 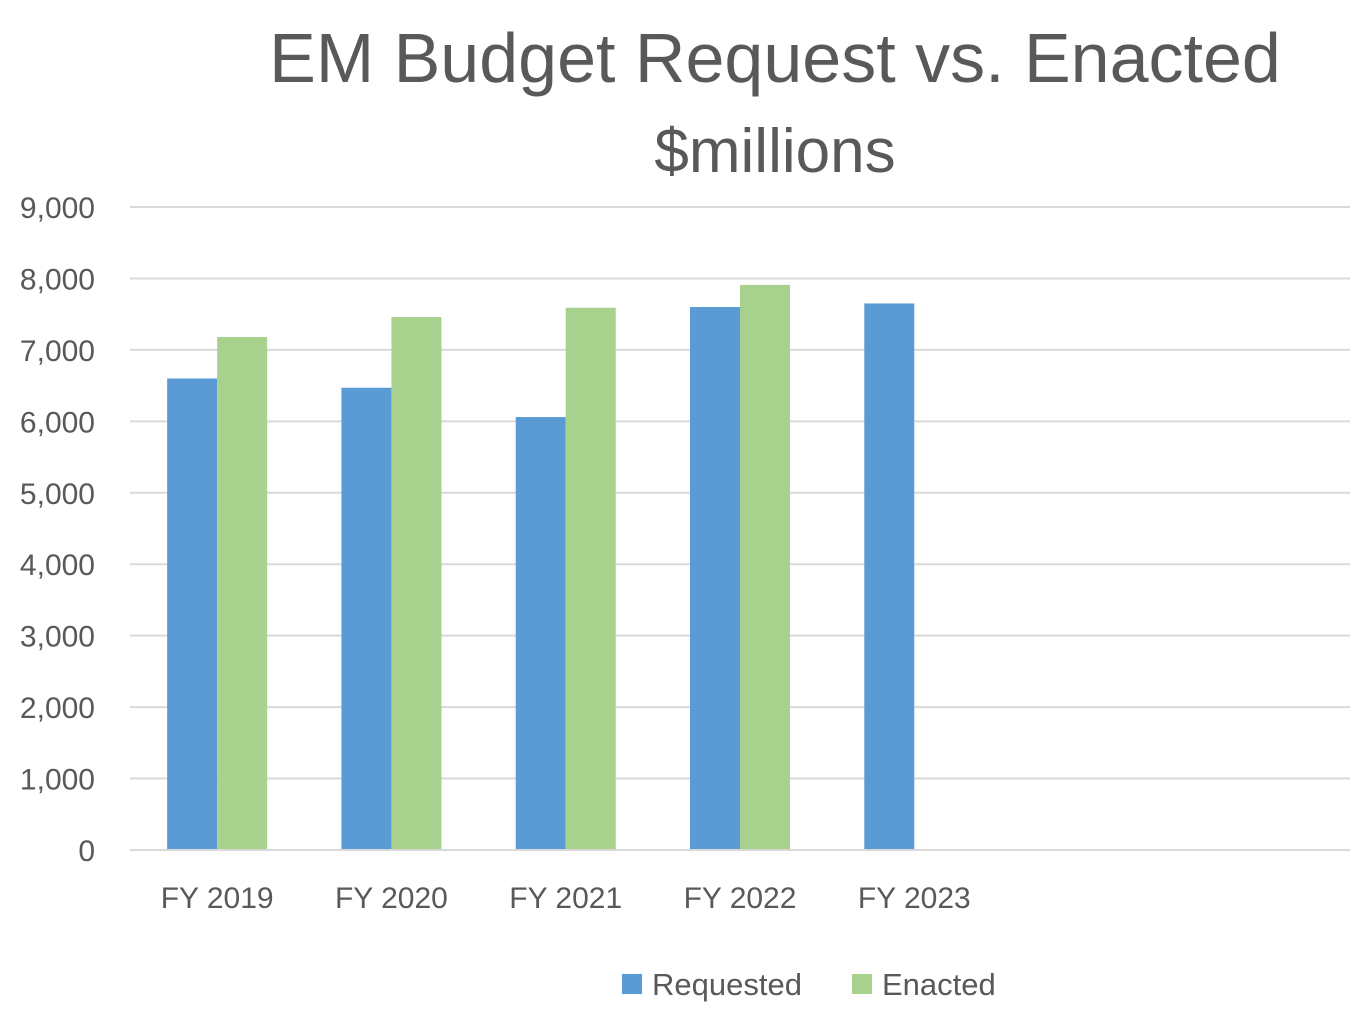 What do you see at coordinates (57, 279) in the screenshot?
I see `y-tick-label: 8,000` at bounding box center [57, 279].